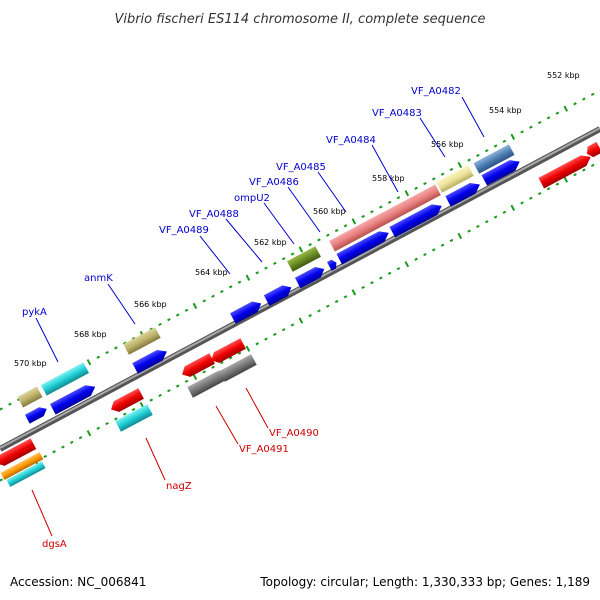 This screenshot has height=600, width=600. What do you see at coordinates (98, 278) in the screenshot?
I see `gene-label: anmK` at bounding box center [98, 278].